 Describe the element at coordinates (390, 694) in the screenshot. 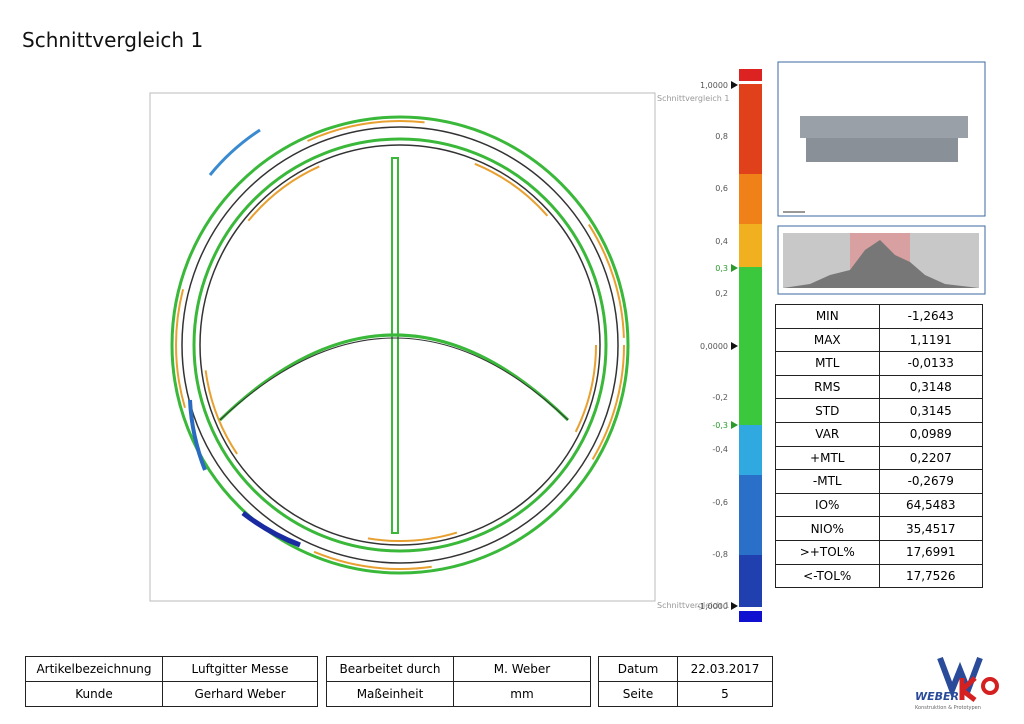

I see `table-cell: Maßeinheit` at that location.